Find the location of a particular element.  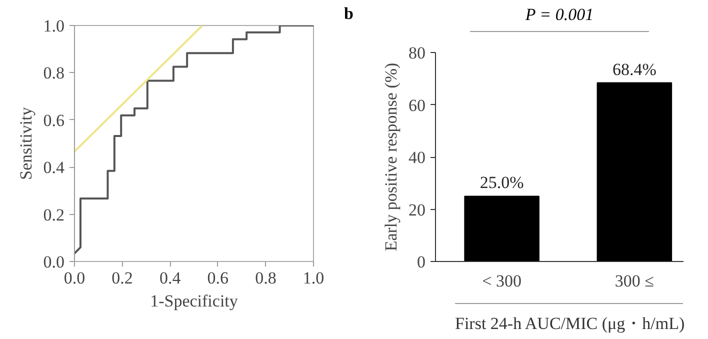

x-tick-label: 0.8 is located at coordinates (265, 278).